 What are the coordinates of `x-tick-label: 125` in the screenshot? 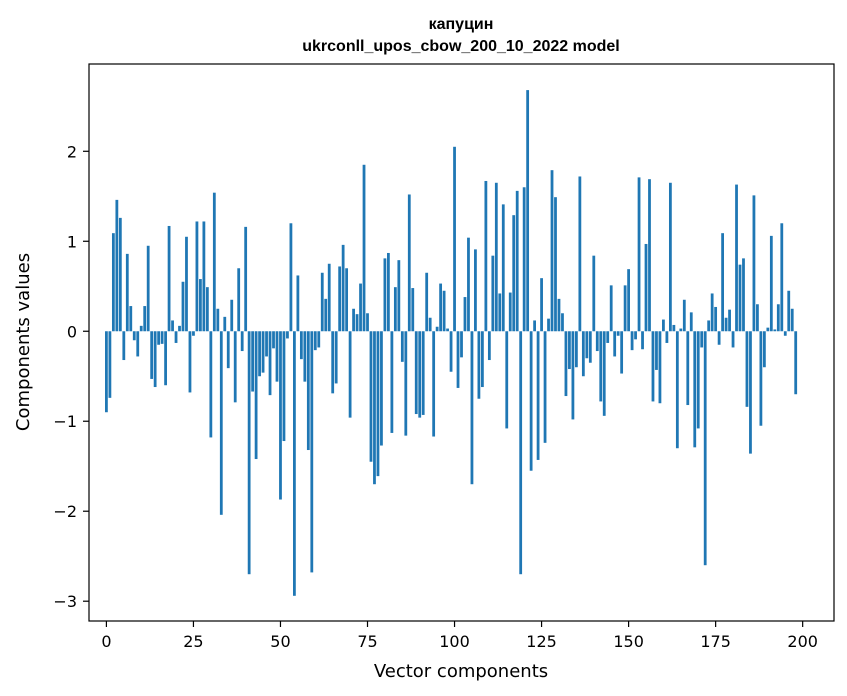 It's located at (541, 641).